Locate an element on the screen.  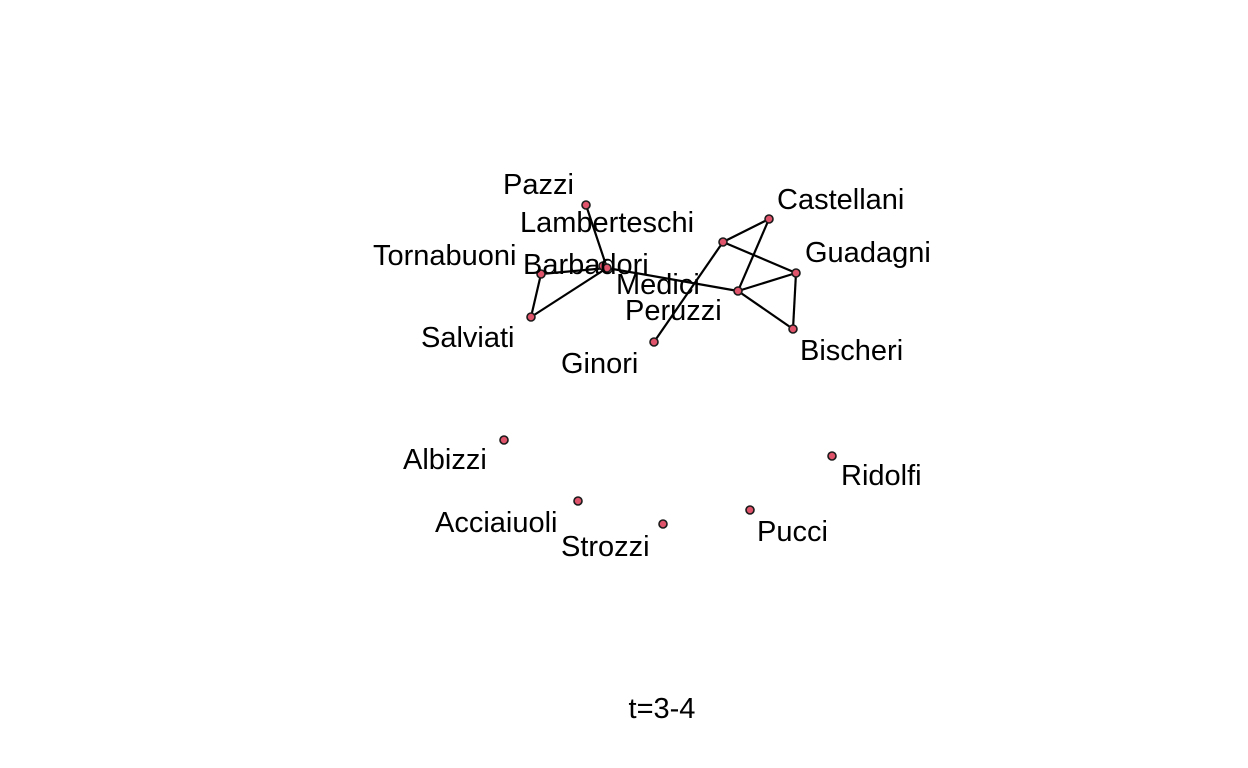
edge-ginori-medici is located at coordinates (688, 292).